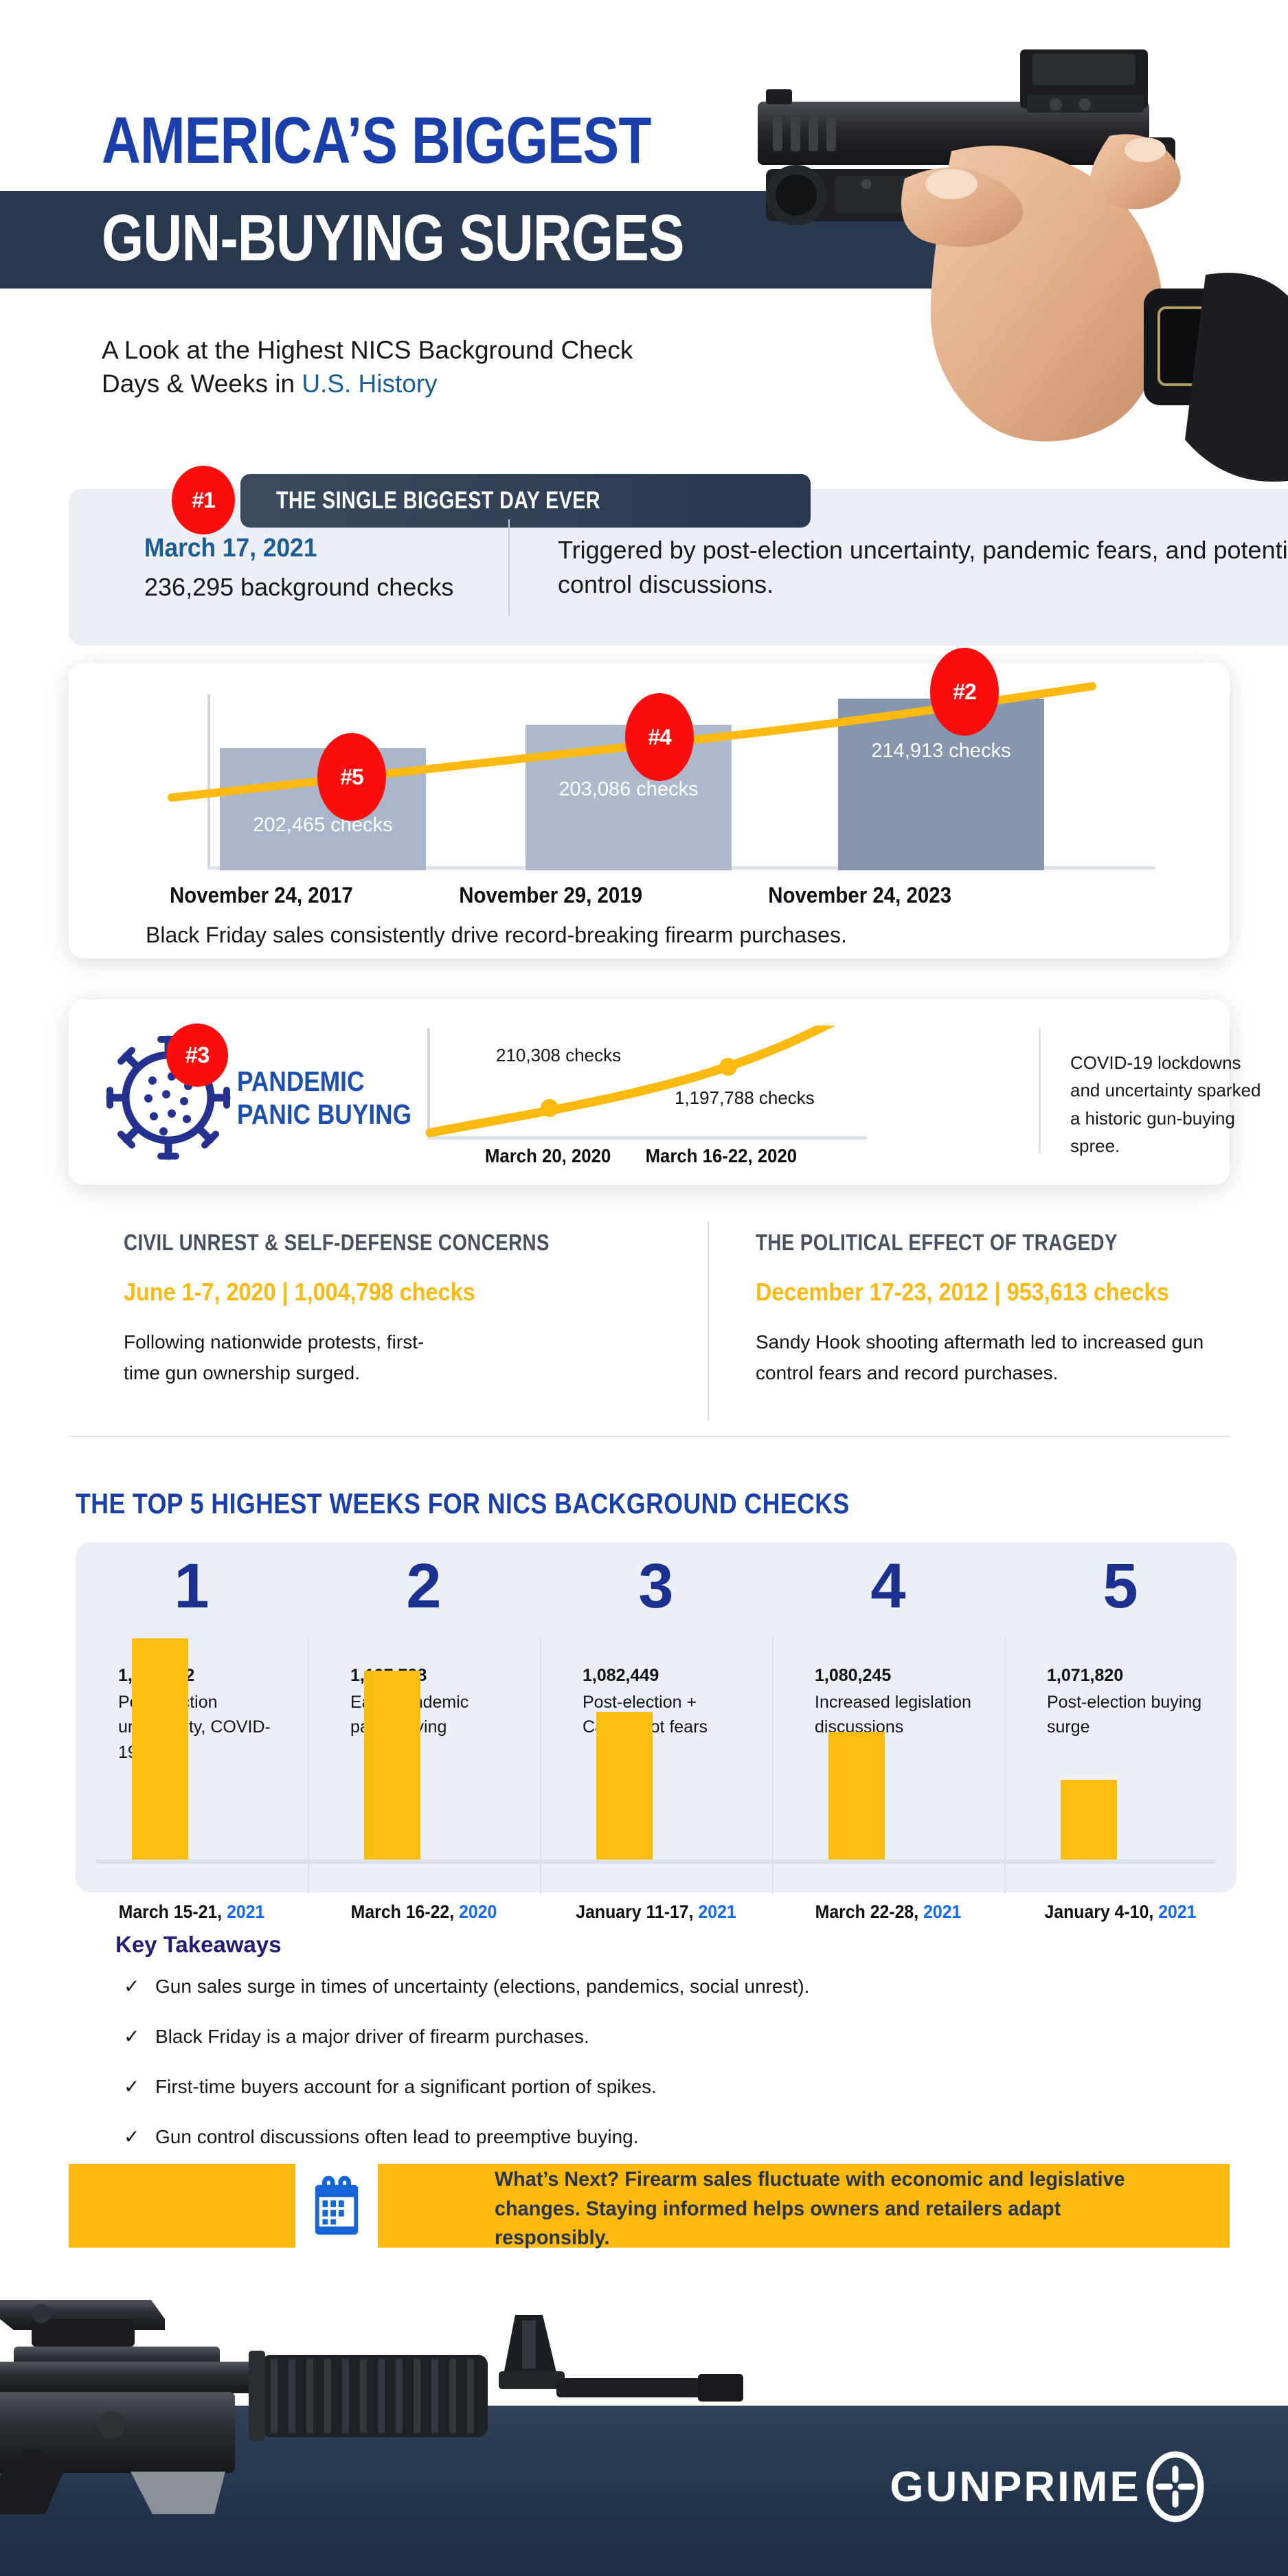 This screenshot has width=1288, height=2576. What do you see at coordinates (203, 500) in the screenshot?
I see `rank-badge-1: #1` at bounding box center [203, 500].